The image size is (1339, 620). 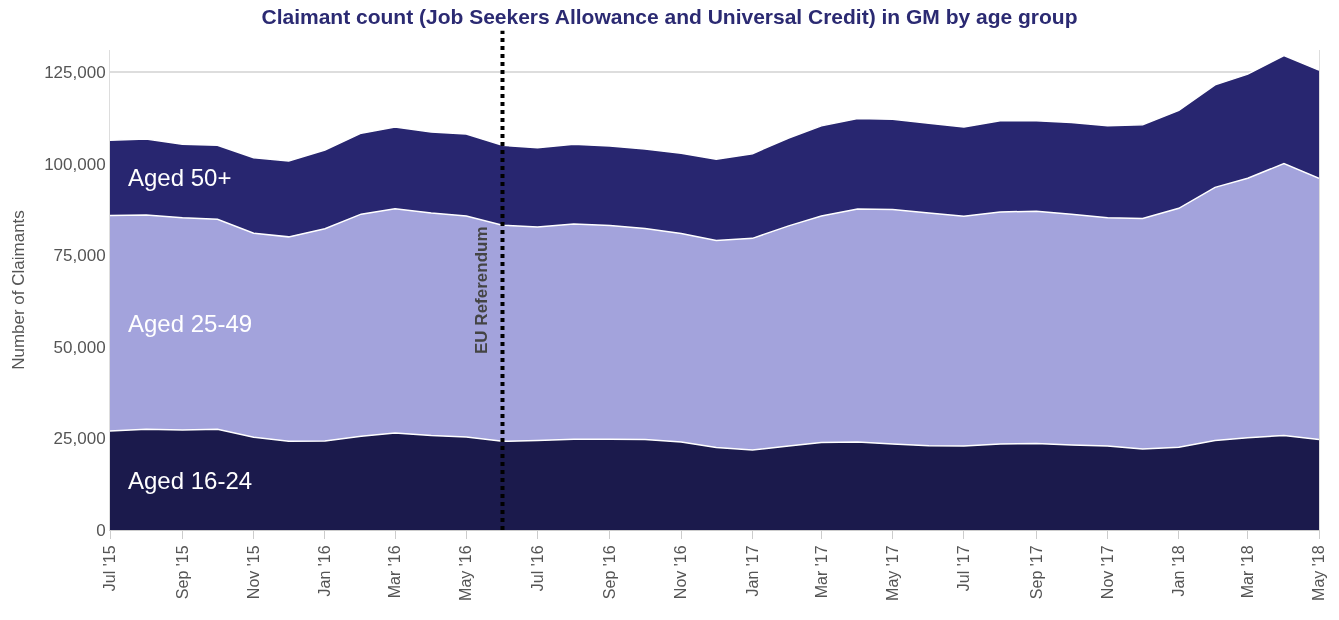 What do you see at coordinates (821, 572) in the screenshot?
I see `x-tick-label: Mar '17` at bounding box center [821, 572].